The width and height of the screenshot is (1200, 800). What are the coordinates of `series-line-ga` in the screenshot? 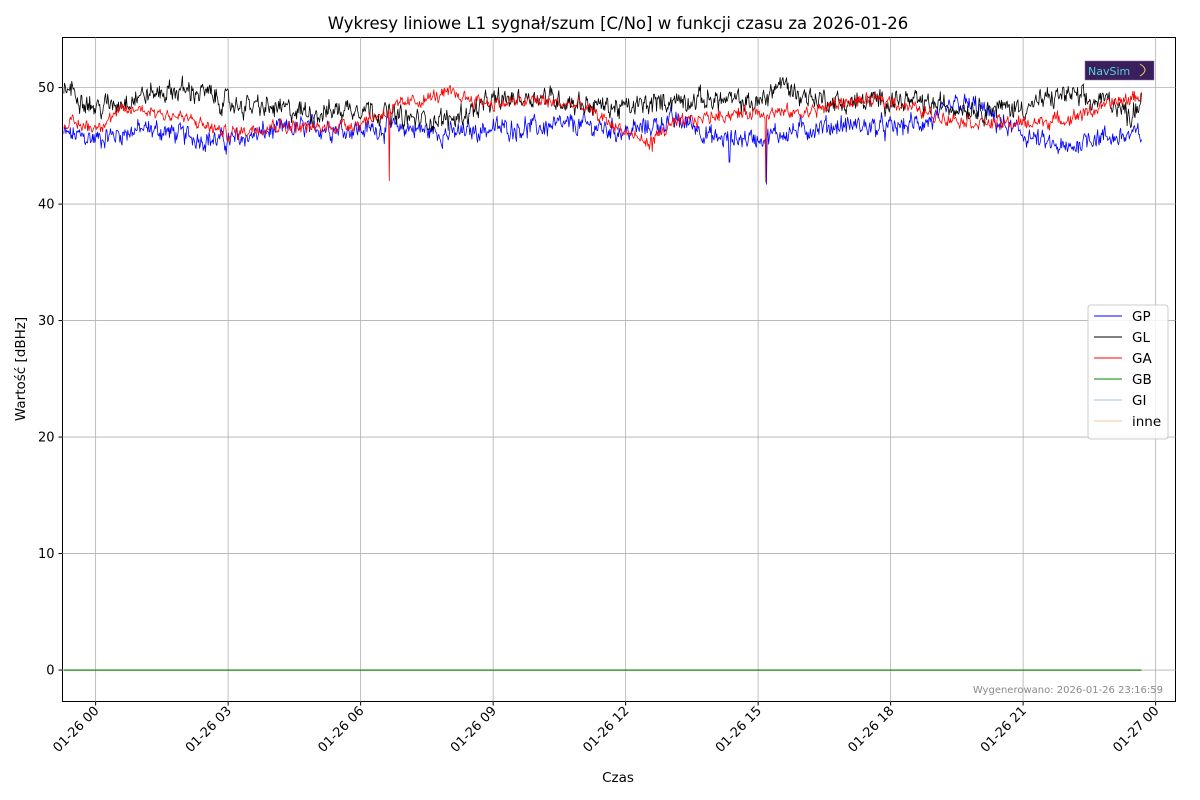 It's located at (602, 134).